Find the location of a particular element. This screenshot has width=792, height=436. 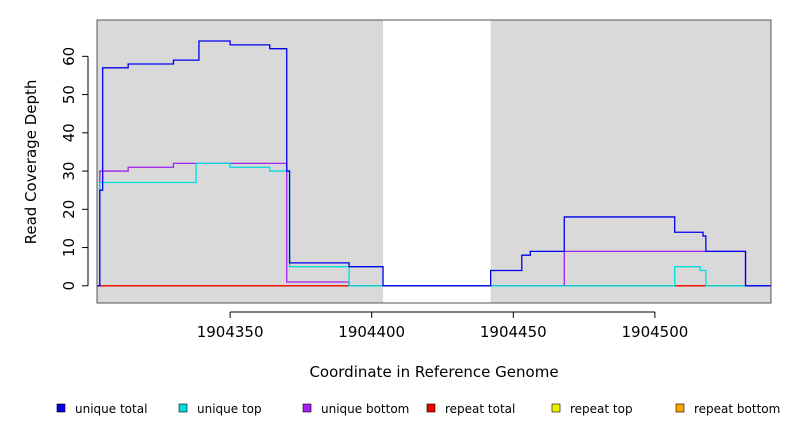

y-axis: 0 10 20 30 40 50 60 is located at coordinates (74, 169).